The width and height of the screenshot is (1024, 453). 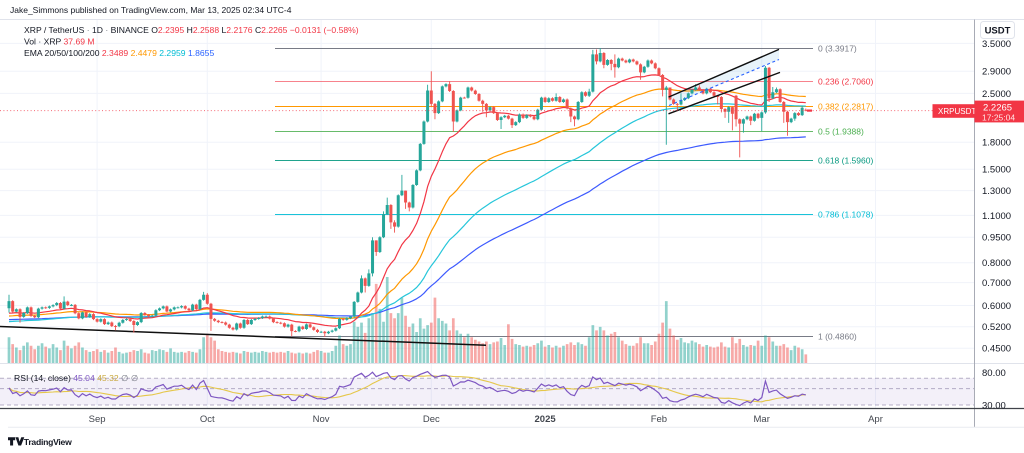 I want to click on svg-text: Apr, so click(x=875, y=419).